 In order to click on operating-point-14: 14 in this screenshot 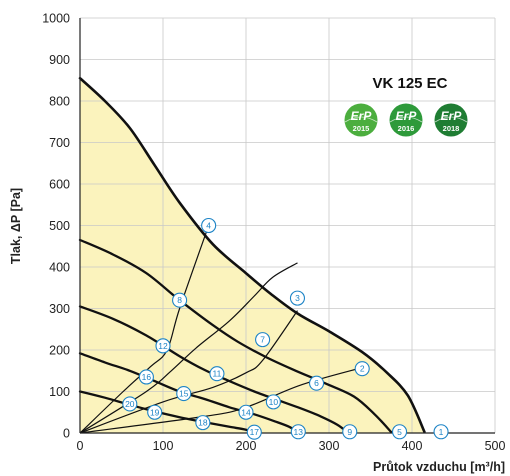, I will do `click(246, 412)`.